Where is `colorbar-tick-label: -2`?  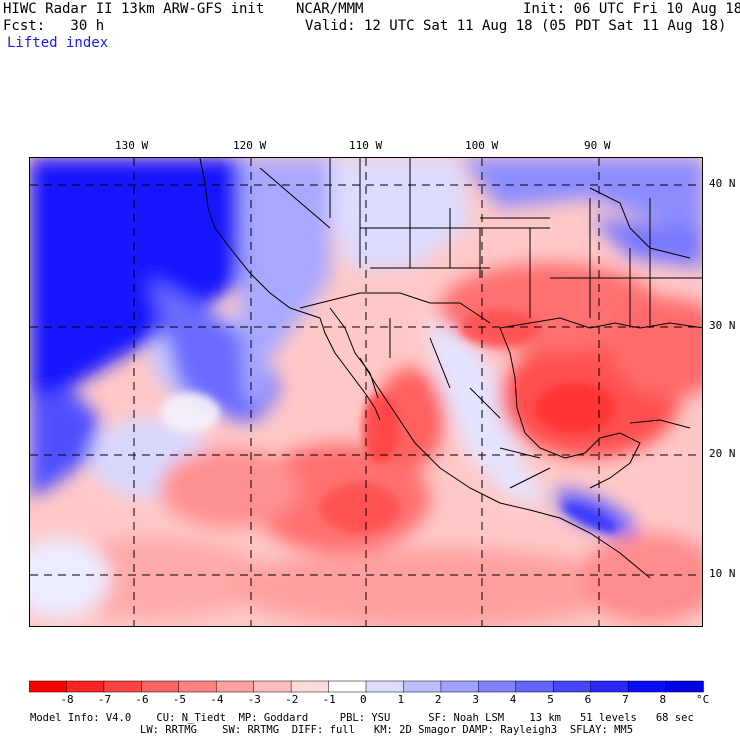
colorbar-tick-label: -2 is located at coordinates (292, 699).